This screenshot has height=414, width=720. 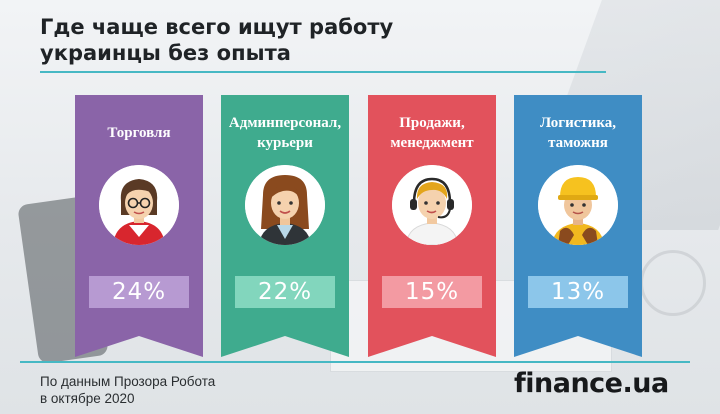 I want to click on title-divider, so click(x=323, y=72).